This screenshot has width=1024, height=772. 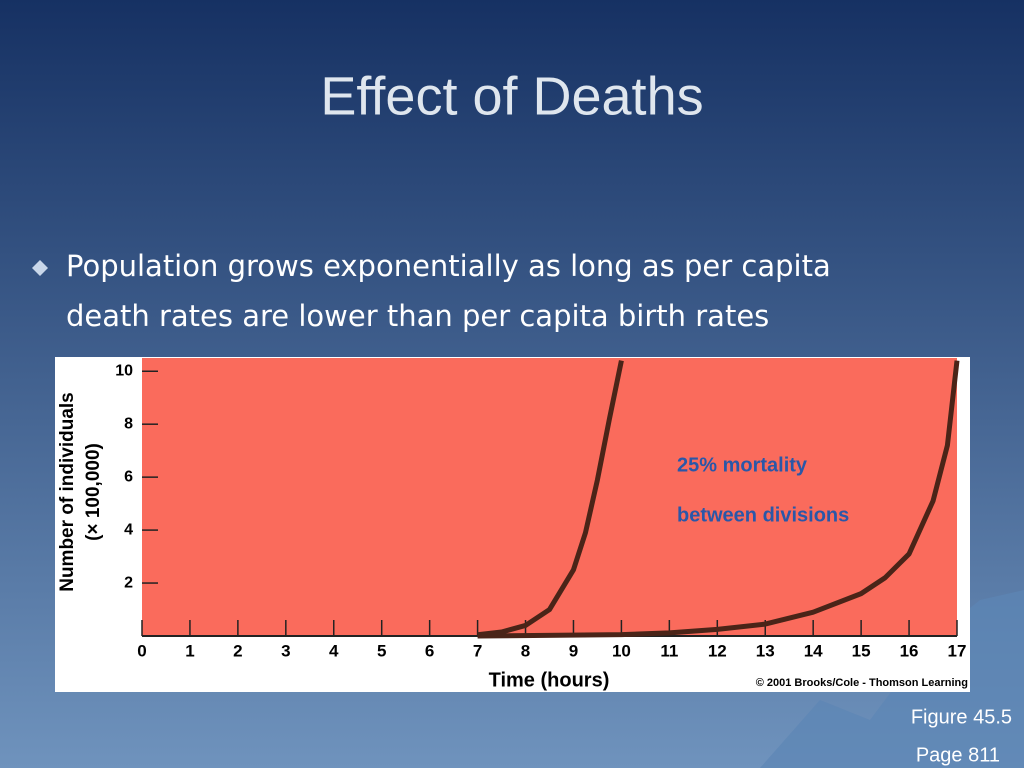 What do you see at coordinates (861, 650) in the screenshot?
I see `x-tick-label: 15` at bounding box center [861, 650].